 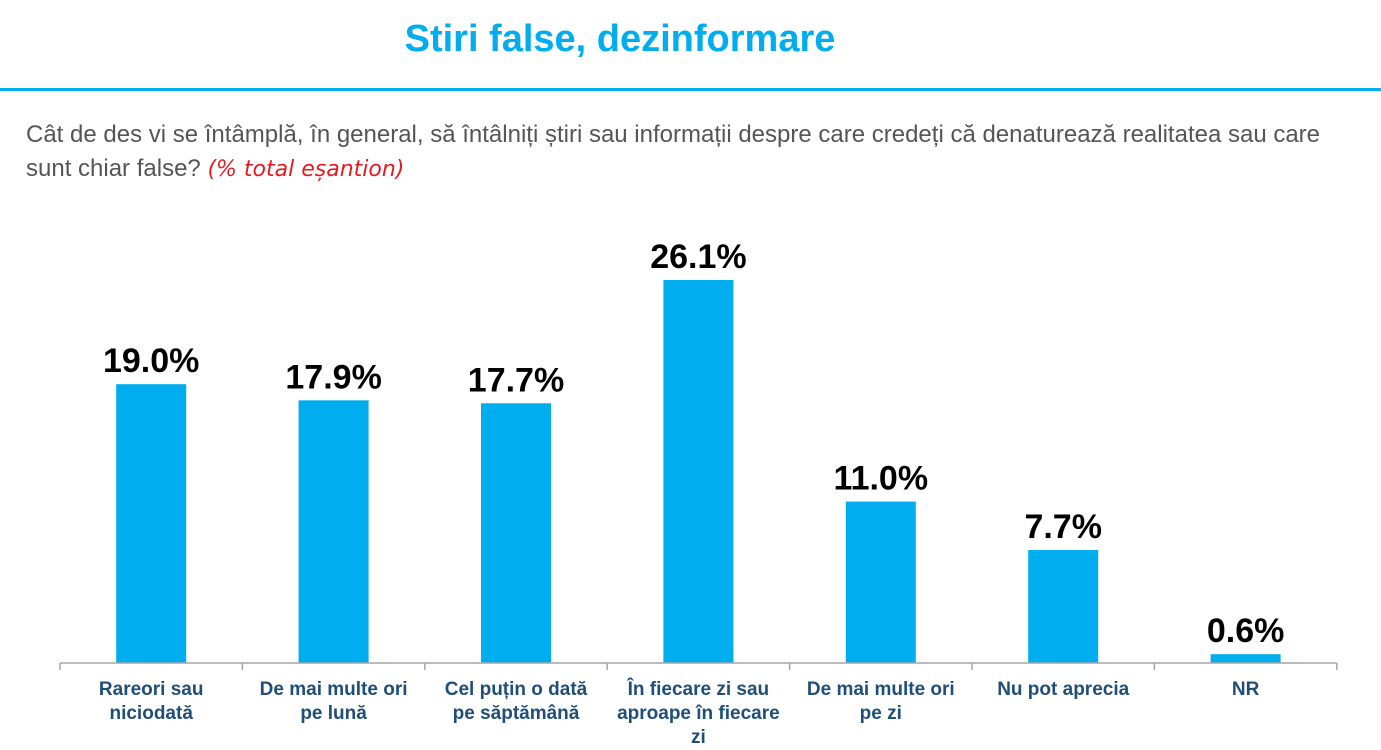 What do you see at coordinates (516, 380) in the screenshot?
I see `value-label: 17.7%` at bounding box center [516, 380].